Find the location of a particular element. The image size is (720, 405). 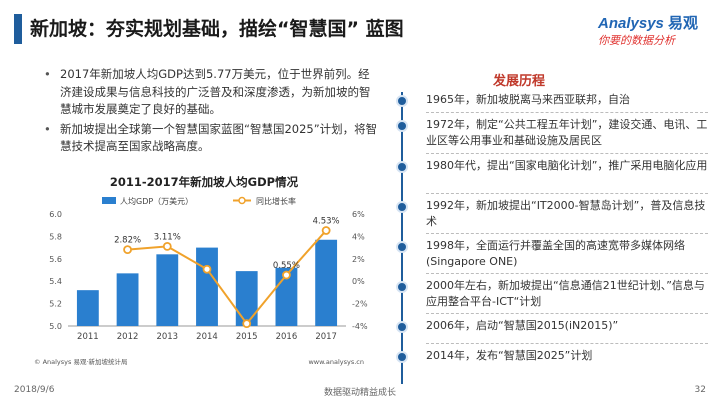

x-tick-label: 2017 is located at coordinates (326, 337).